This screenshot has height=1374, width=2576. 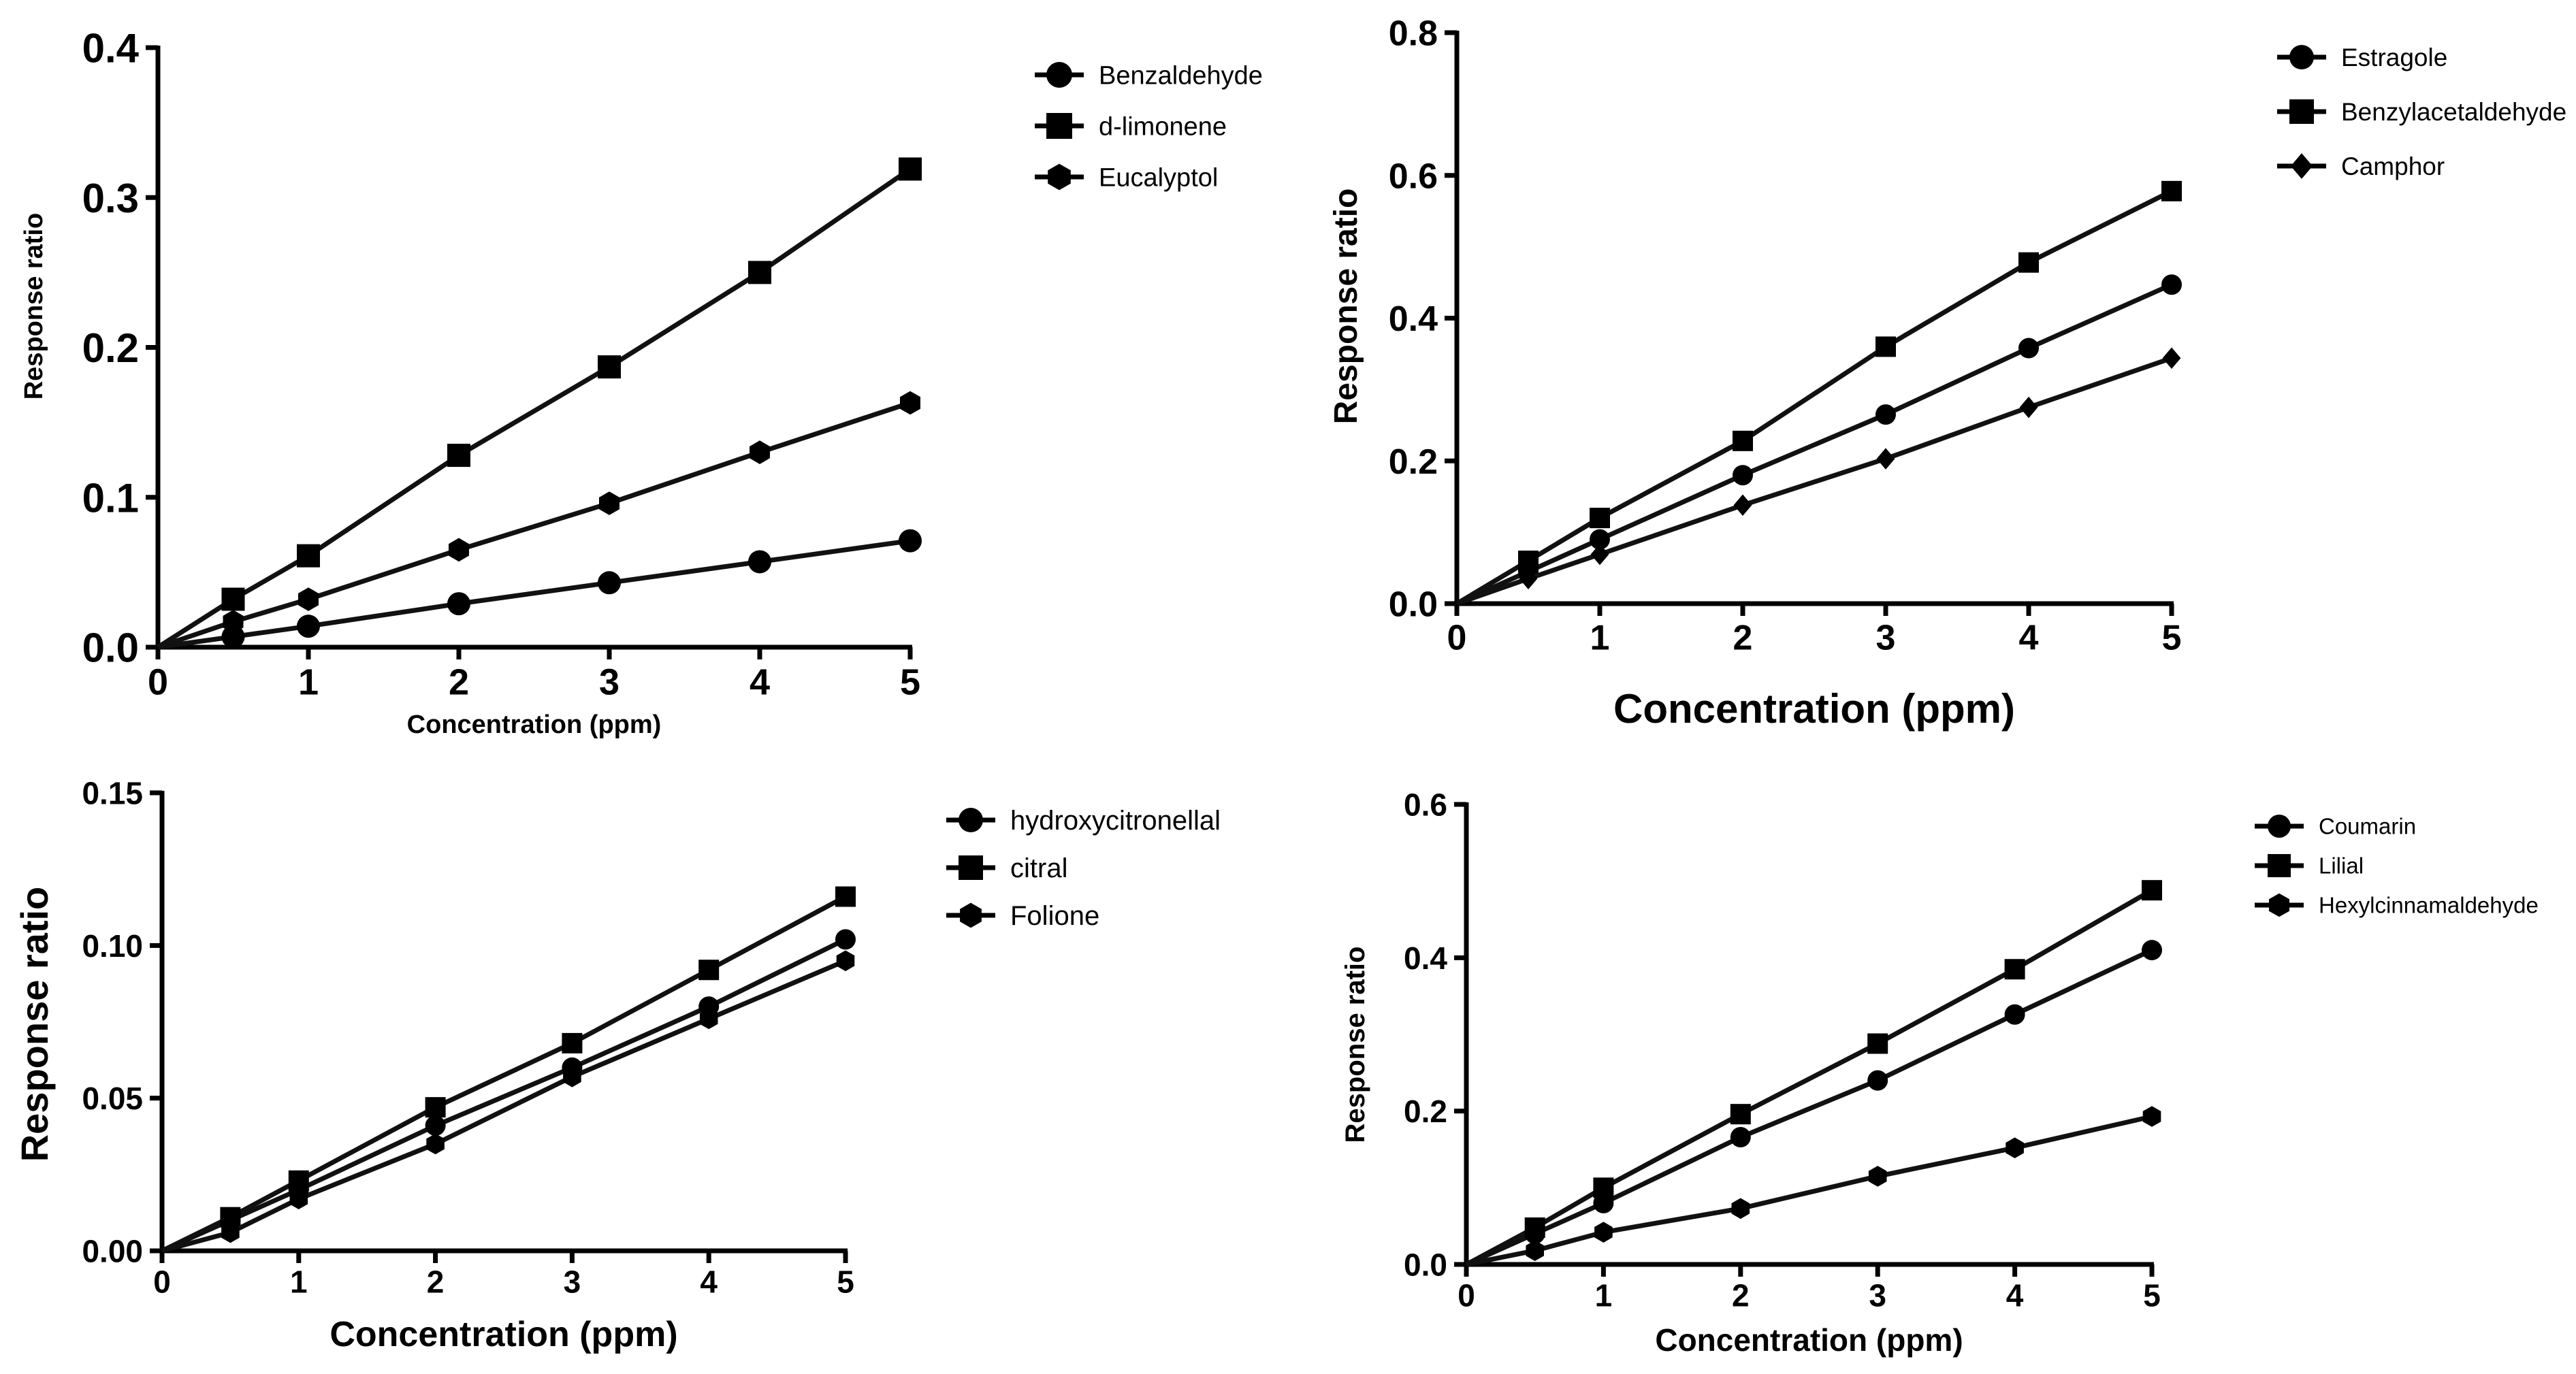 What do you see at coordinates (111, 198) in the screenshot?
I see `y-tick-label: 0.3` at bounding box center [111, 198].